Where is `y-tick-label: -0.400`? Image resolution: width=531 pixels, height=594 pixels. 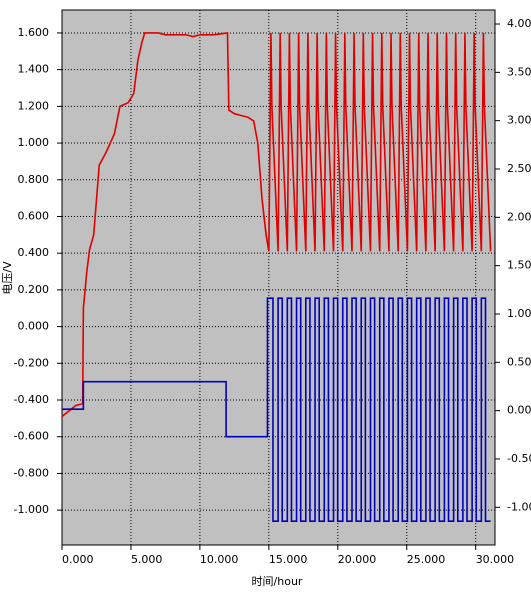 y-tick-label: -0.400 is located at coordinates (31, 399).